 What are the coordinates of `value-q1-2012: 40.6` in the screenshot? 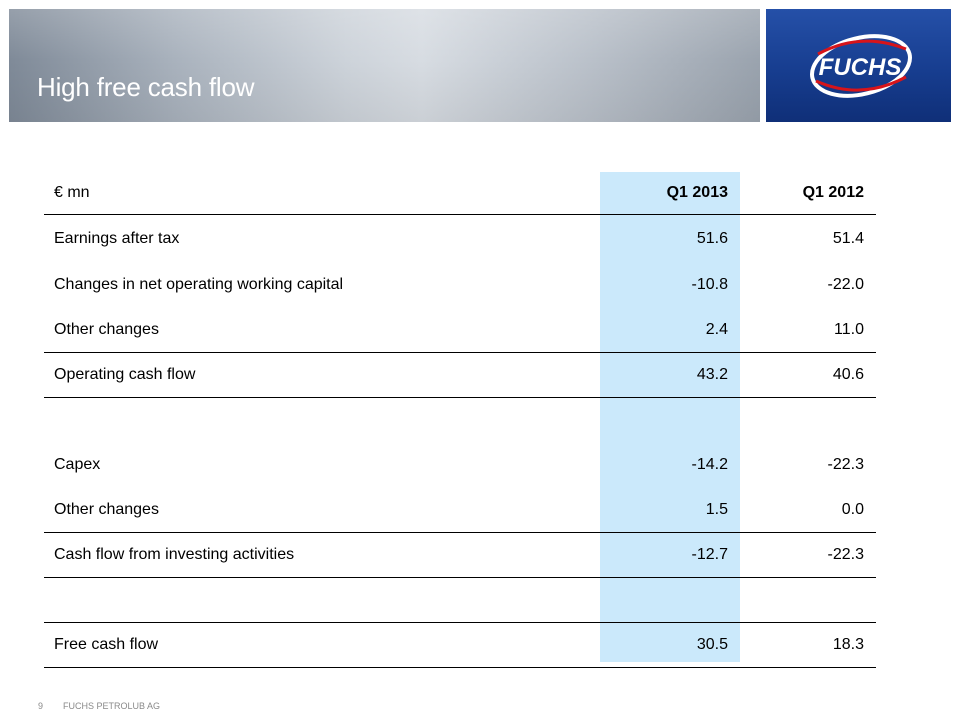 It's located at (808, 375).